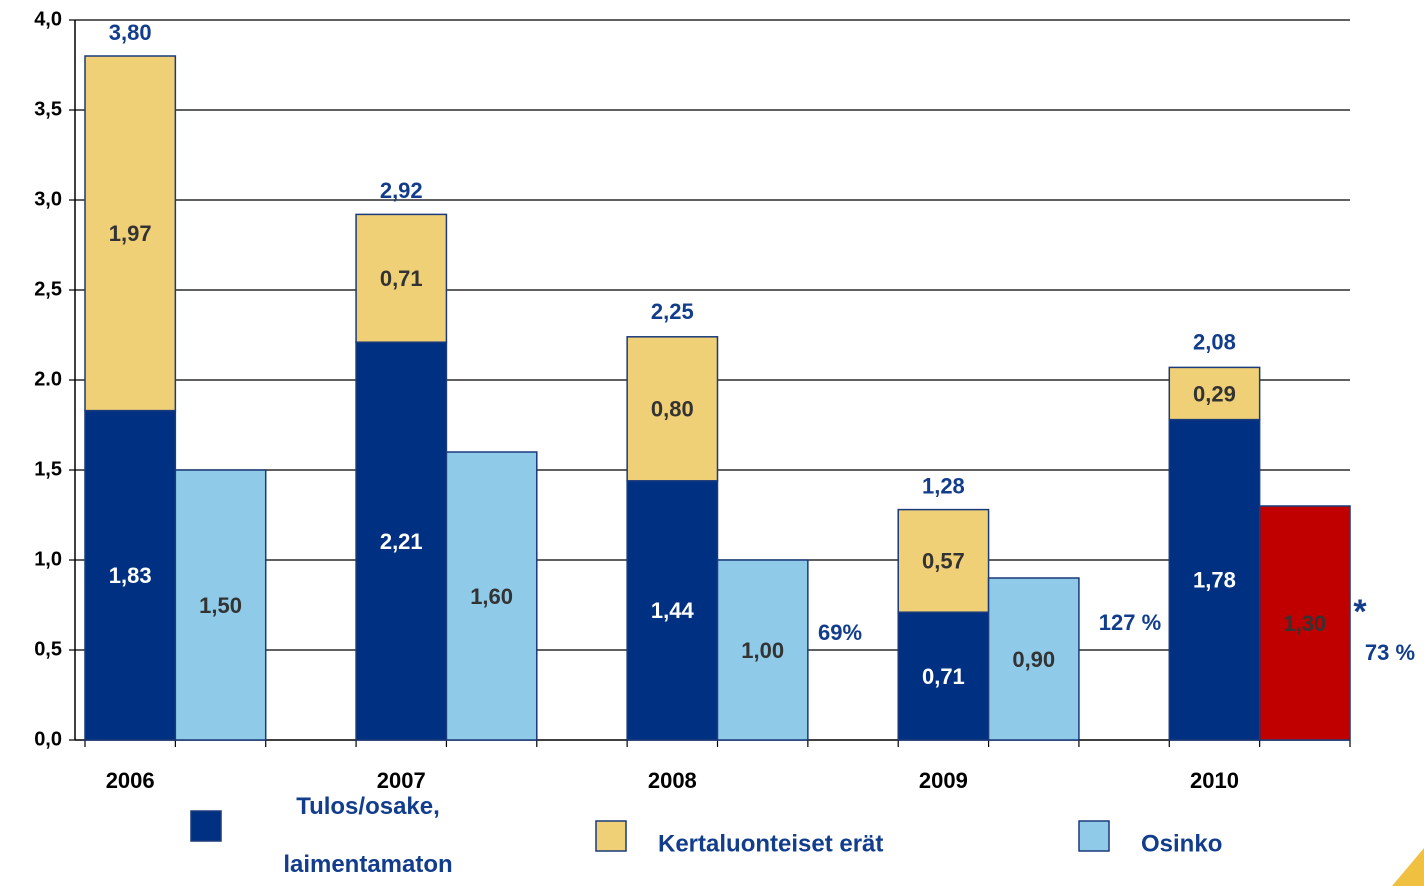  What do you see at coordinates (48, 649) in the screenshot?
I see `y-tick-label: 0,5` at bounding box center [48, 649].